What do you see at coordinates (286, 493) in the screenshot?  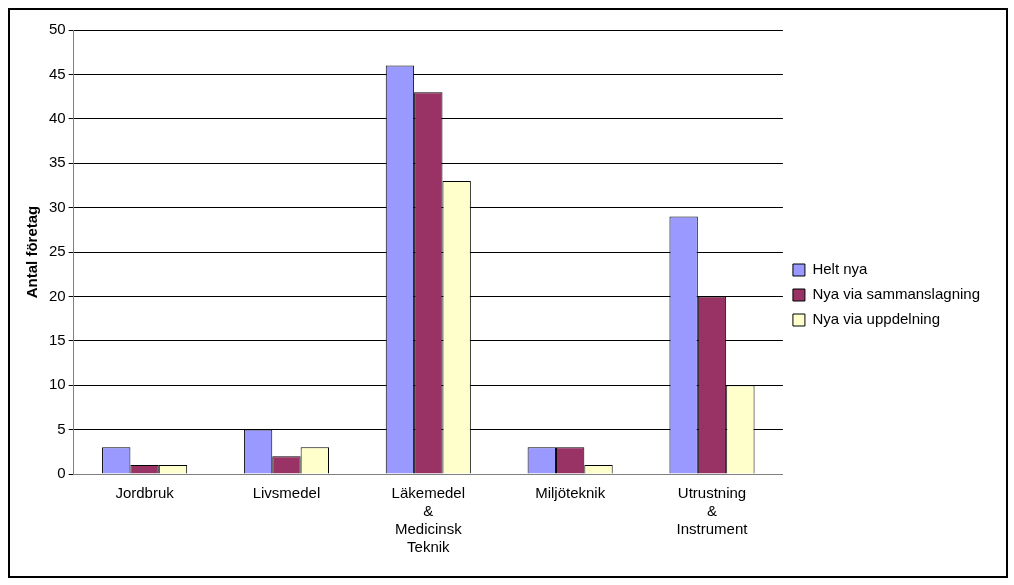 I see `x-tick-label: Livsmedel` at bounding box center [286, 493].